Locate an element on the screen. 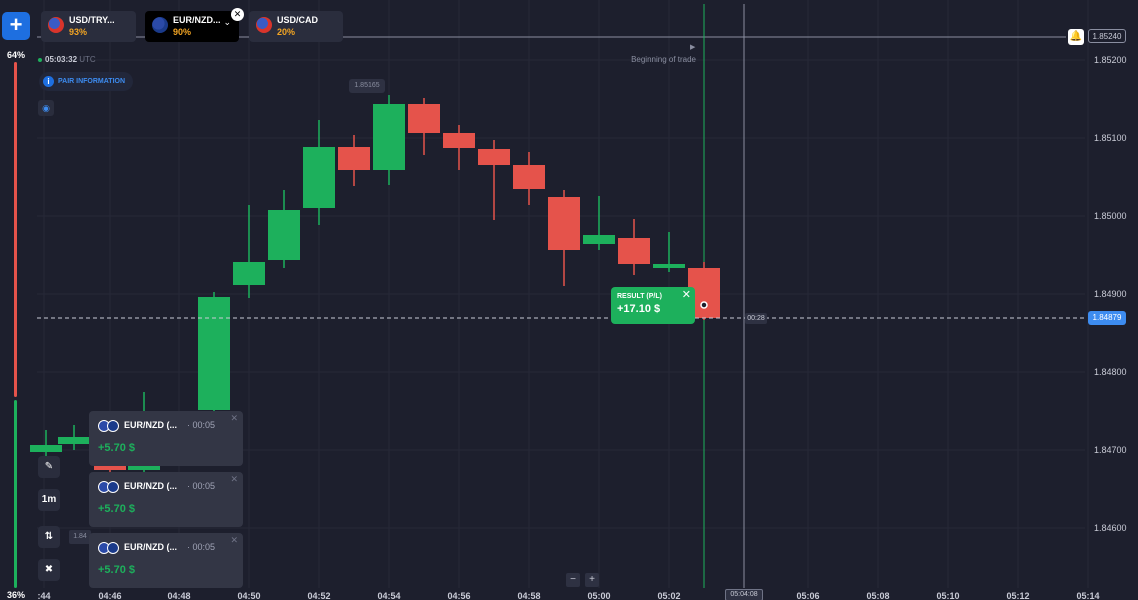 This screenshot has width=1138, height=600. high-price-badge: 1.85165 is located at coordinates (367, 86).